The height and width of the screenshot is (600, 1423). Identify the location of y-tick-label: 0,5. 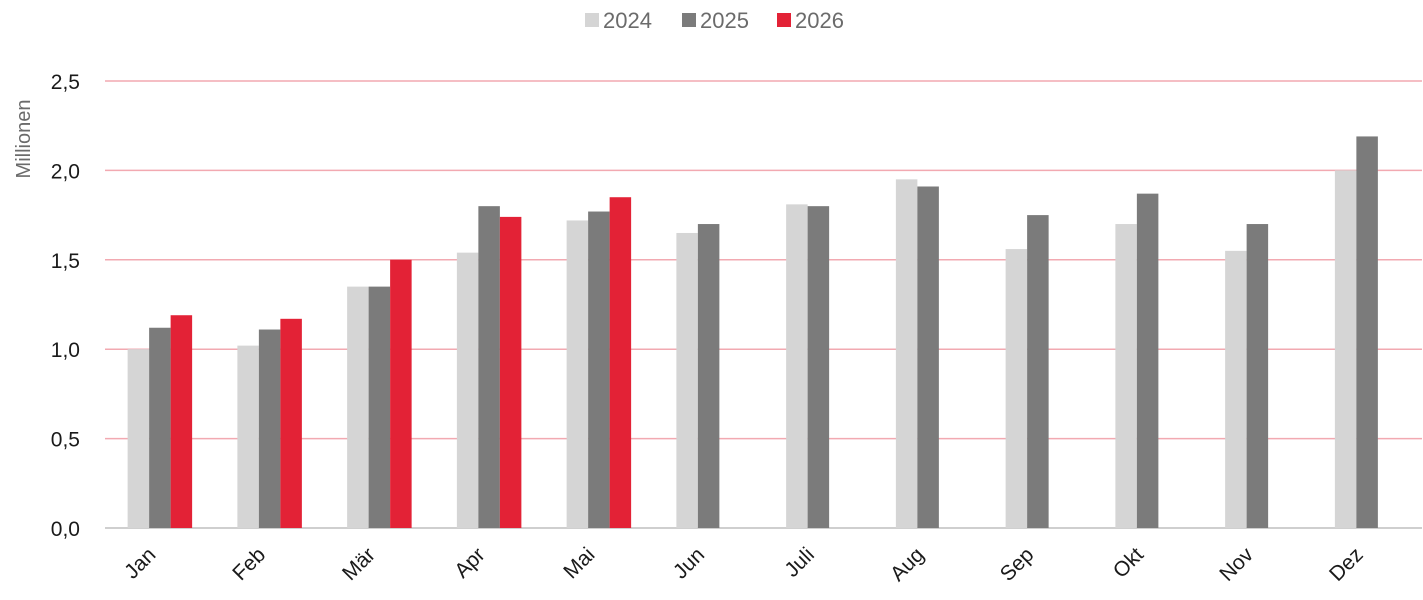
(65, 440).